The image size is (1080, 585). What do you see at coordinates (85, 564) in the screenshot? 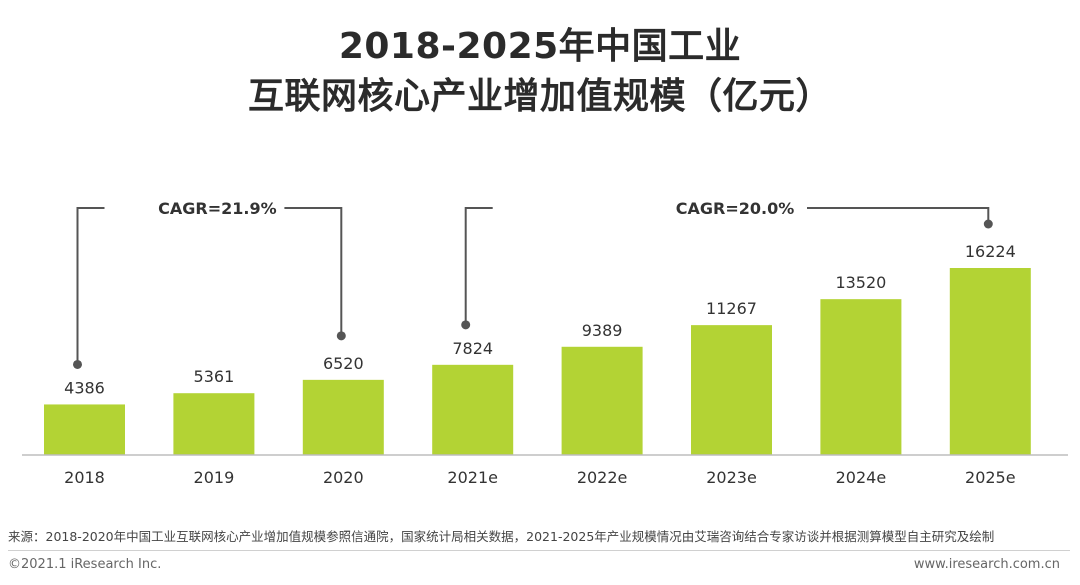
I see `copyright: ©2021.1 iResearch Inc.` at bounding box center [85, 564].